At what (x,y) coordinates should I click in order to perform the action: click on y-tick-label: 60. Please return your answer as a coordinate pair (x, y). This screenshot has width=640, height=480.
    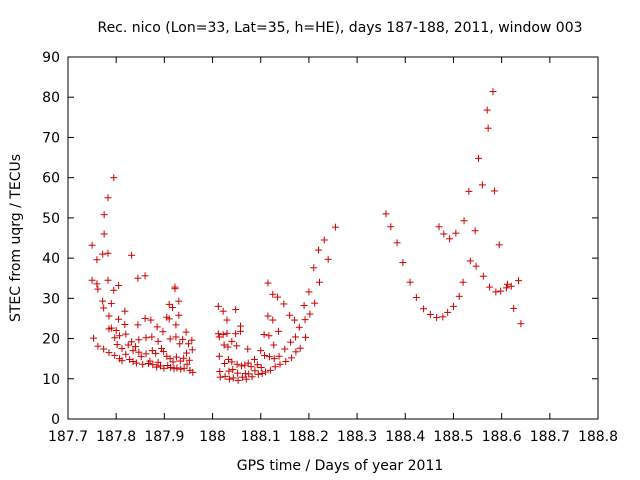
    Looking at the image, I should click on (51, 179).